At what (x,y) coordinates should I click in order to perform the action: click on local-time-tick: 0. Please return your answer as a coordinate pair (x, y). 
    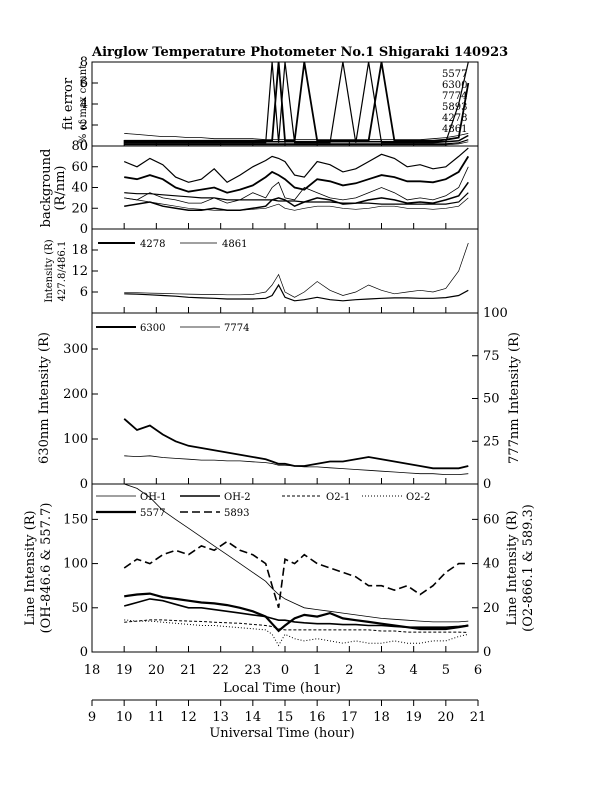
    Looking at the image, I should click on (285, 670).